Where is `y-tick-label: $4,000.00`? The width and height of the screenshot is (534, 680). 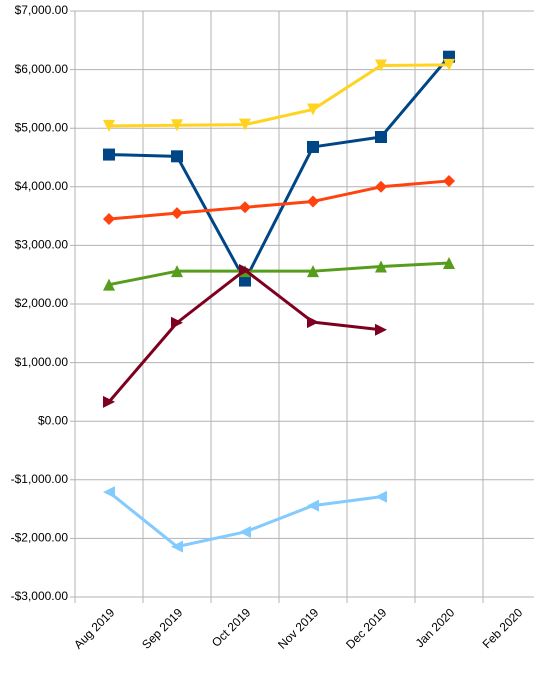
y-tick-label: $4,000.00 is located at coordinates (42, 186).